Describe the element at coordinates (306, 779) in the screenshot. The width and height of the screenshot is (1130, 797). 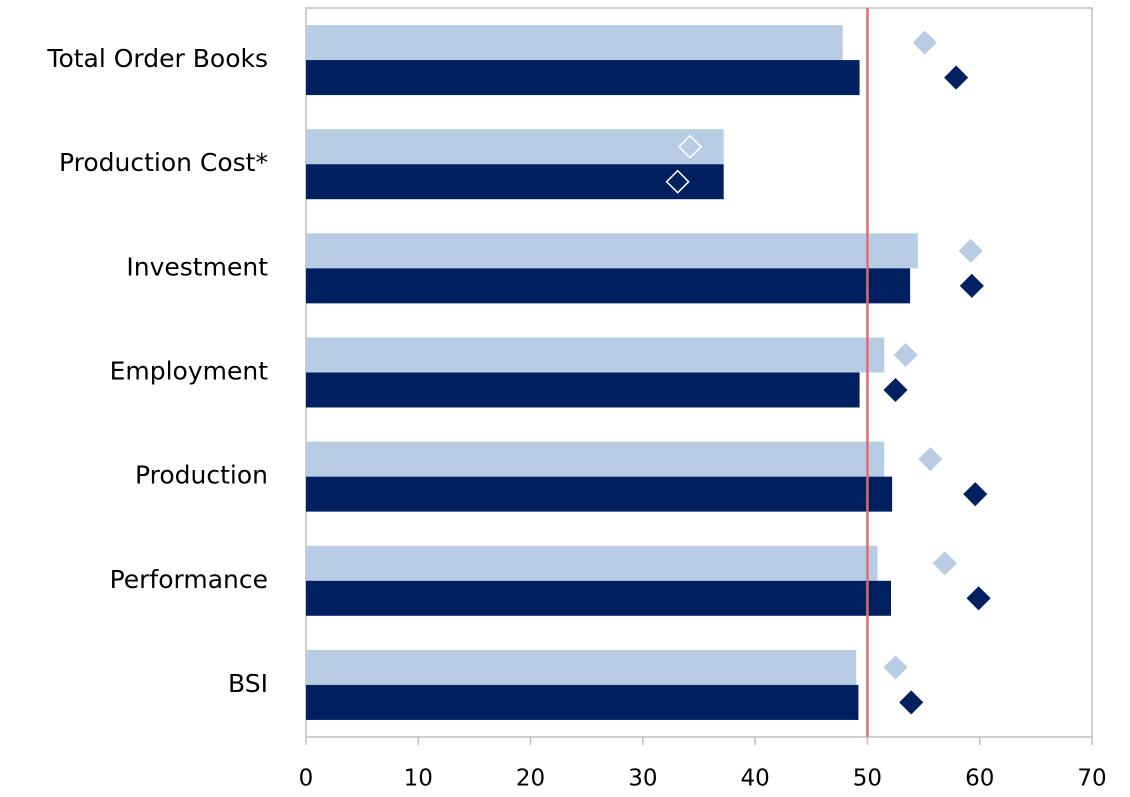
I see `x-tick-label: 0` at that location.